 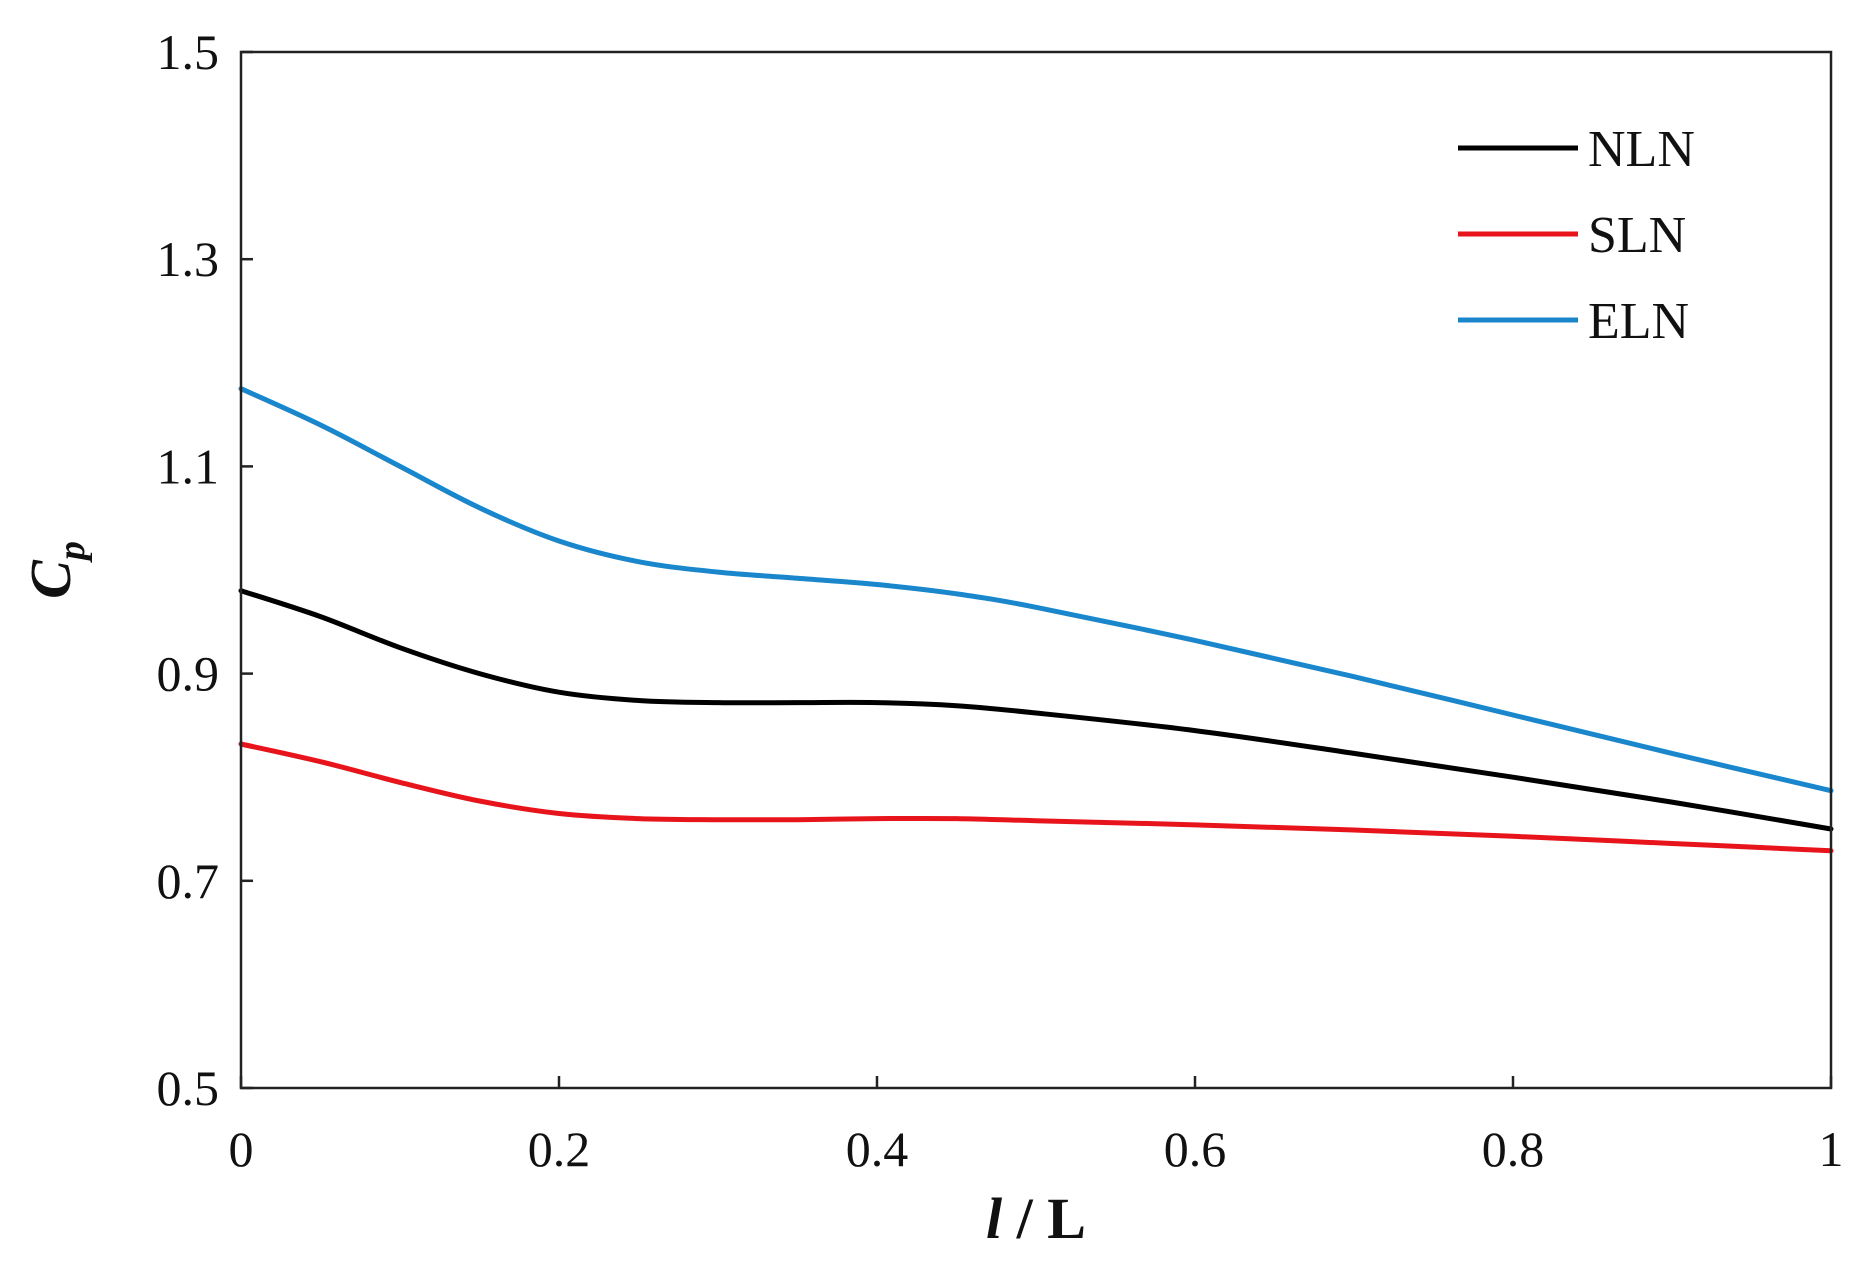 What do you see at coordinates (1641, 149) in the screenshot?
I see `legend-label-nln: NLN` at bounding box center [1641, 149].